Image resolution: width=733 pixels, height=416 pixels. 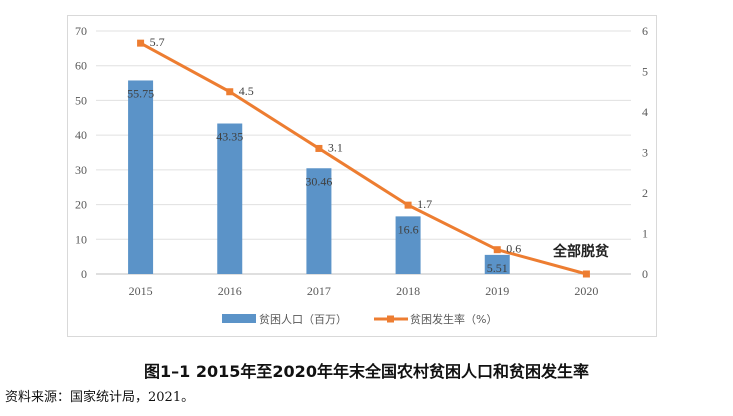 I want to click on right-axis-tick: 4, so click(x=645, y=112).